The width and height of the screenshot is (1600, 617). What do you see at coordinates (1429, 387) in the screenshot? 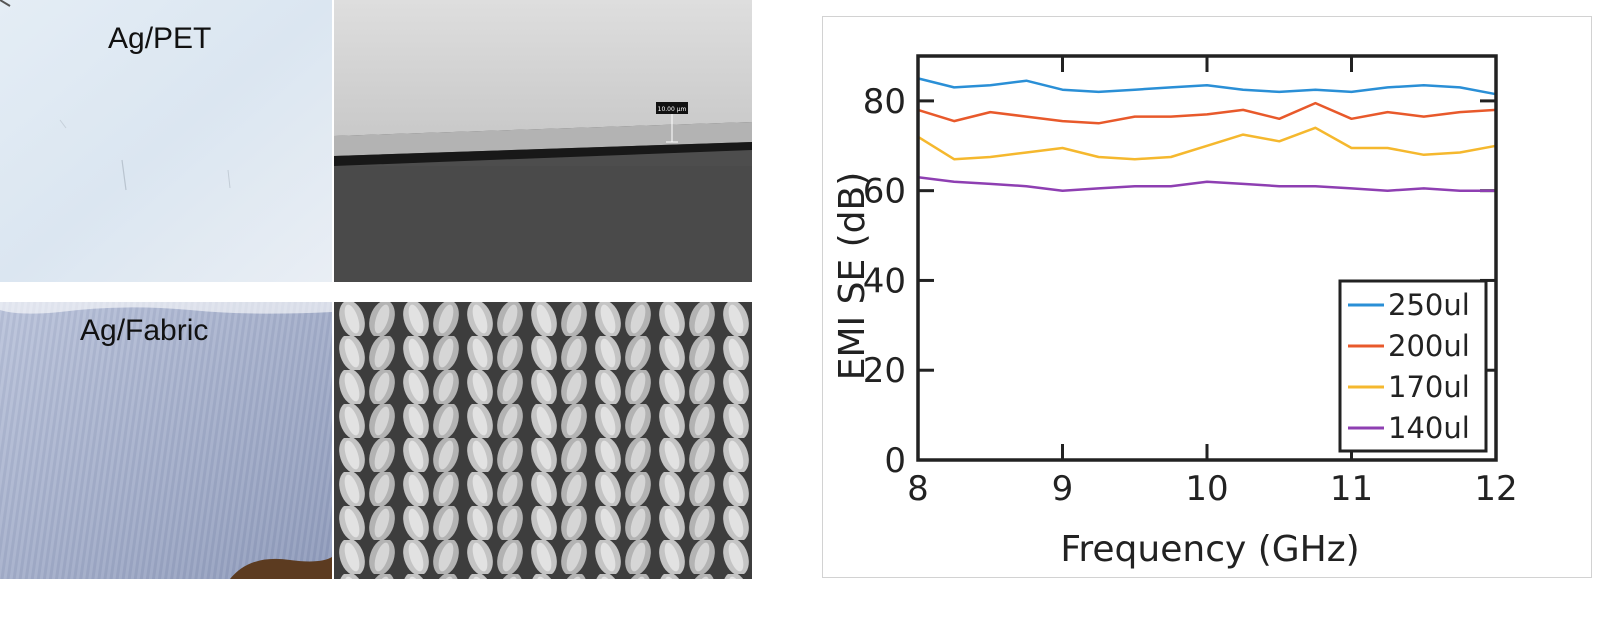
I see `legend-entry: 170ul` at bounding box center [1429, 387].